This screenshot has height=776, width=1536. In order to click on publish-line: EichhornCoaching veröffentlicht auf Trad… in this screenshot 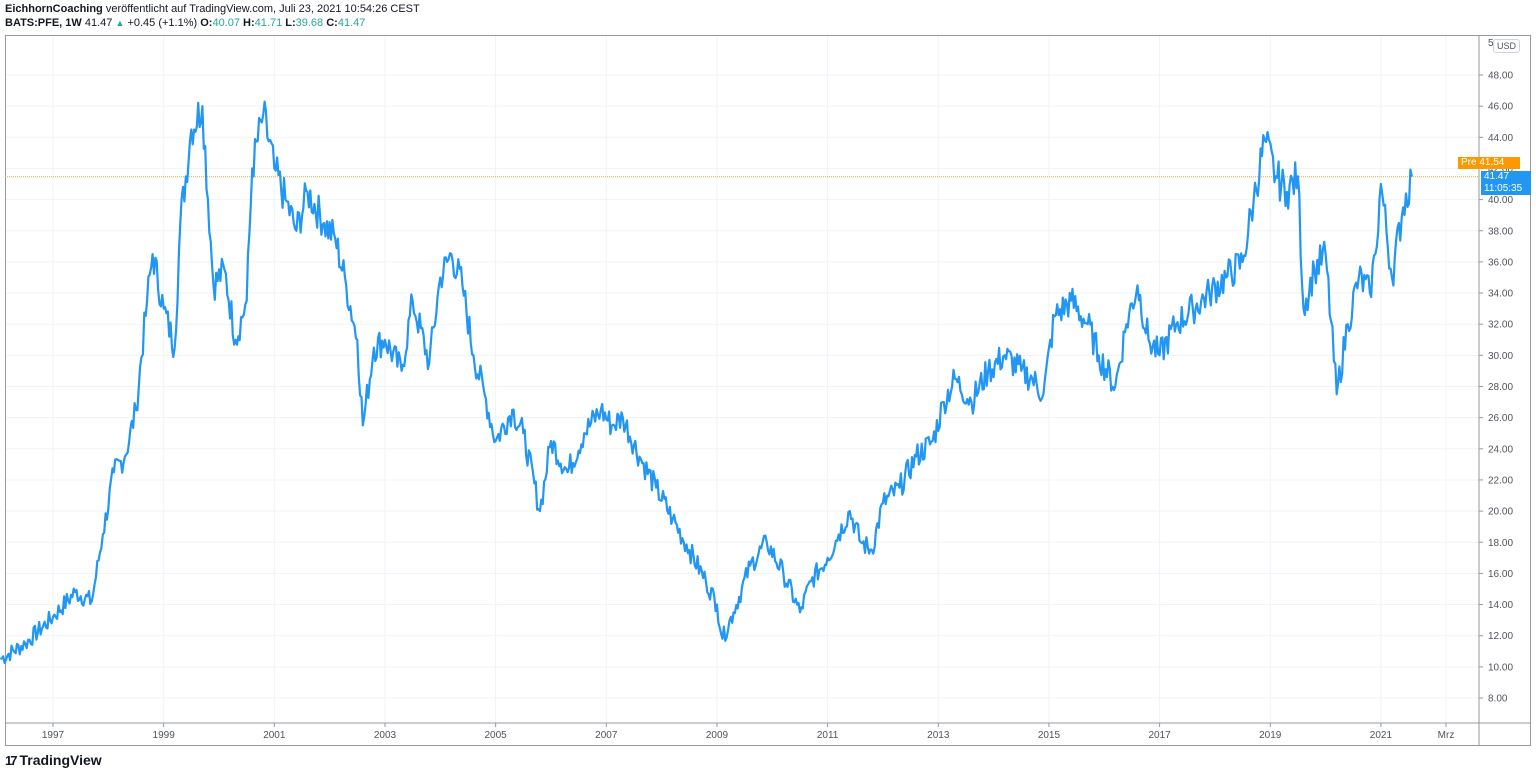, I will do `click(212, 9)`.